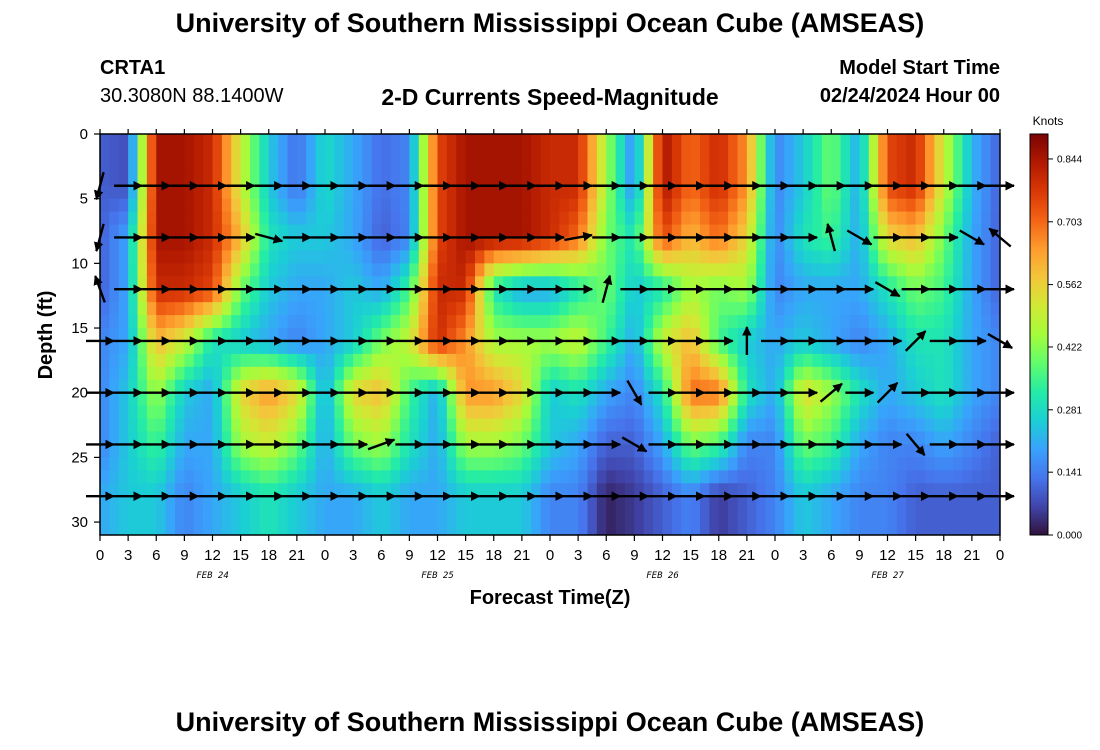 The width and height of the screenshot is (1100, 750). I want to click on station-coordinates: 30.3080N 88.1400W, so click(192, 96).